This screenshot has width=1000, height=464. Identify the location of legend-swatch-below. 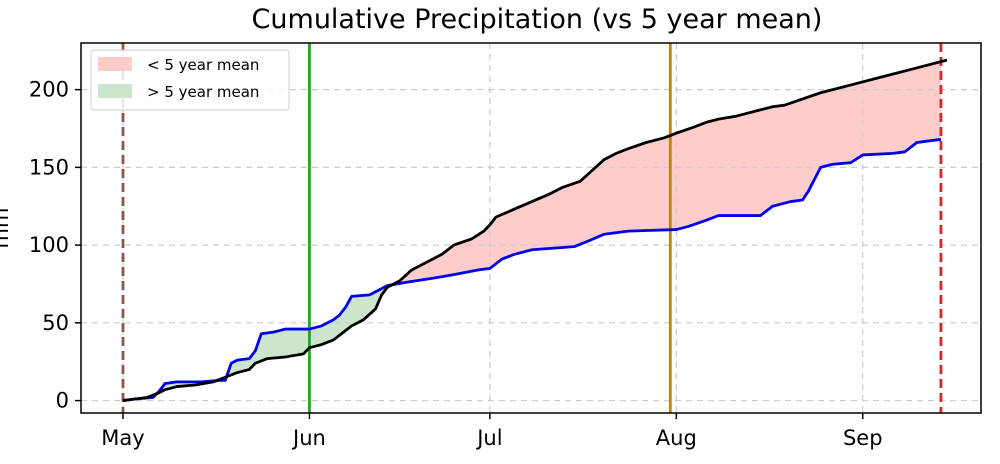
(115, 64).